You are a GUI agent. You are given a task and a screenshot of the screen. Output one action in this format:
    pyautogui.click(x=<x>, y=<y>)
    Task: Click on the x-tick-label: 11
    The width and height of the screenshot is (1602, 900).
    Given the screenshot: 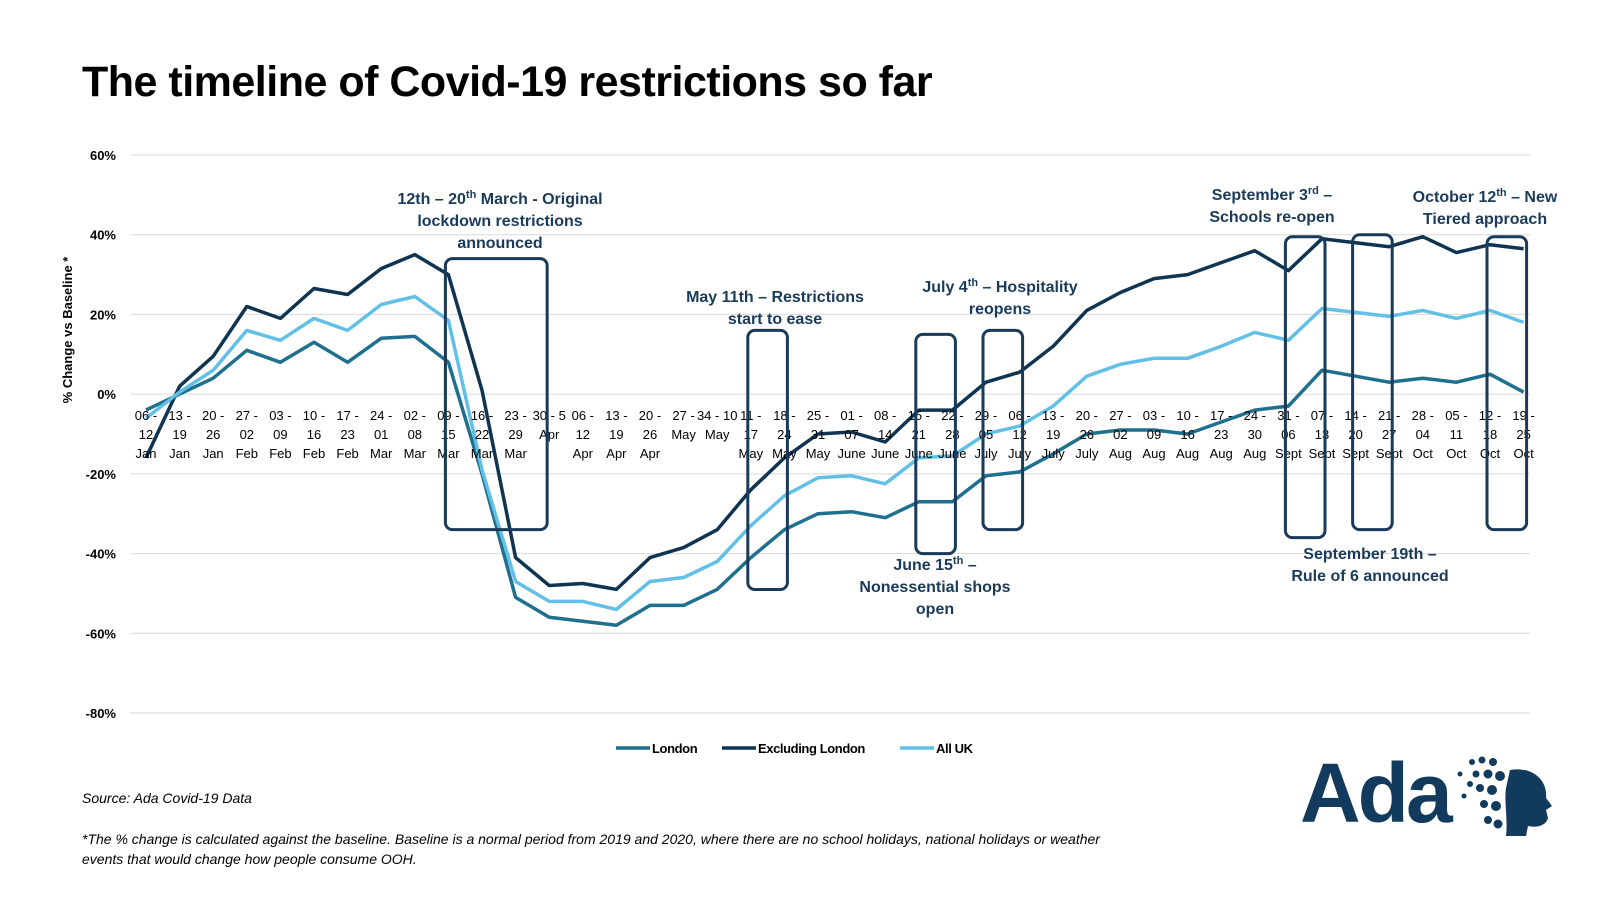 What is the action you would take?
    pyautogui.click(x=1457, y=434)
    